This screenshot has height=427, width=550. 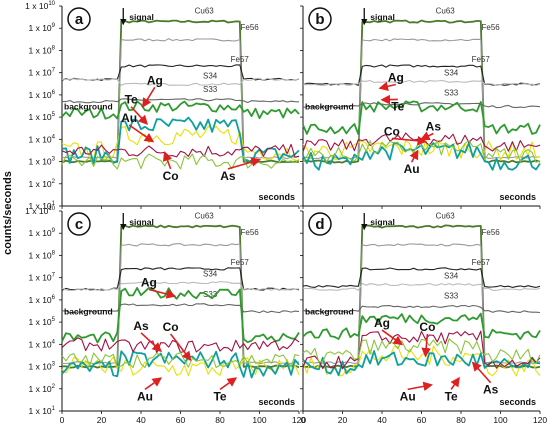 I want to click on panel-label: a, so click(x=79, y=19).